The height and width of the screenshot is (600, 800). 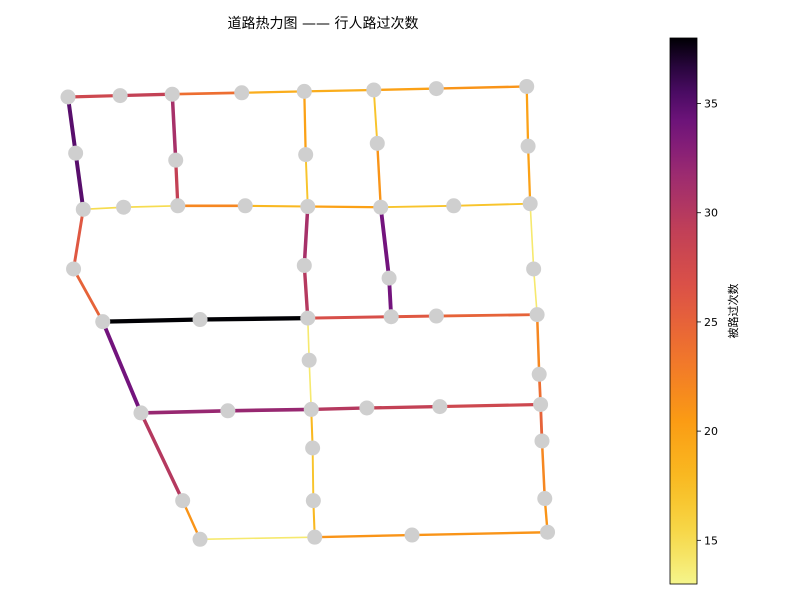 I want to click on colorbar-gradient, so click(x=683, y=311).